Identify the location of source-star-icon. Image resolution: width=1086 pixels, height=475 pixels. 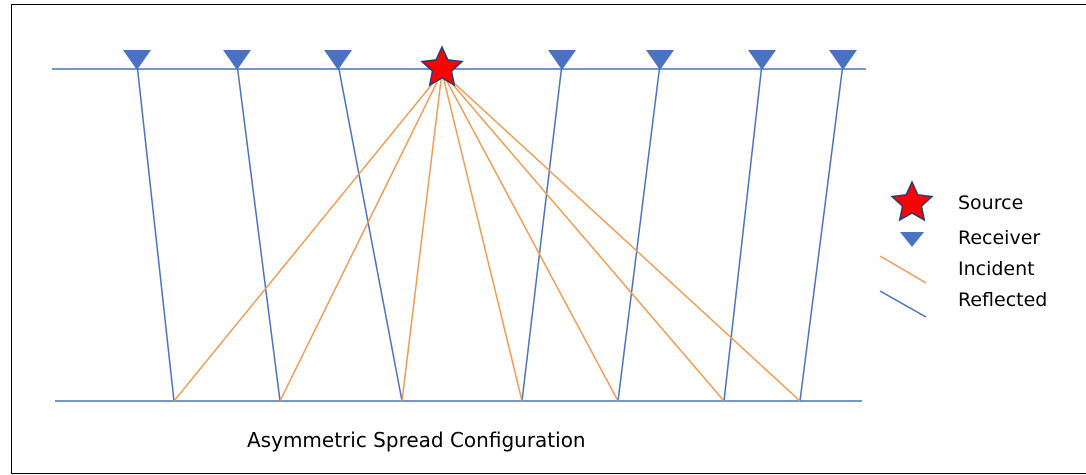
(442, 66).